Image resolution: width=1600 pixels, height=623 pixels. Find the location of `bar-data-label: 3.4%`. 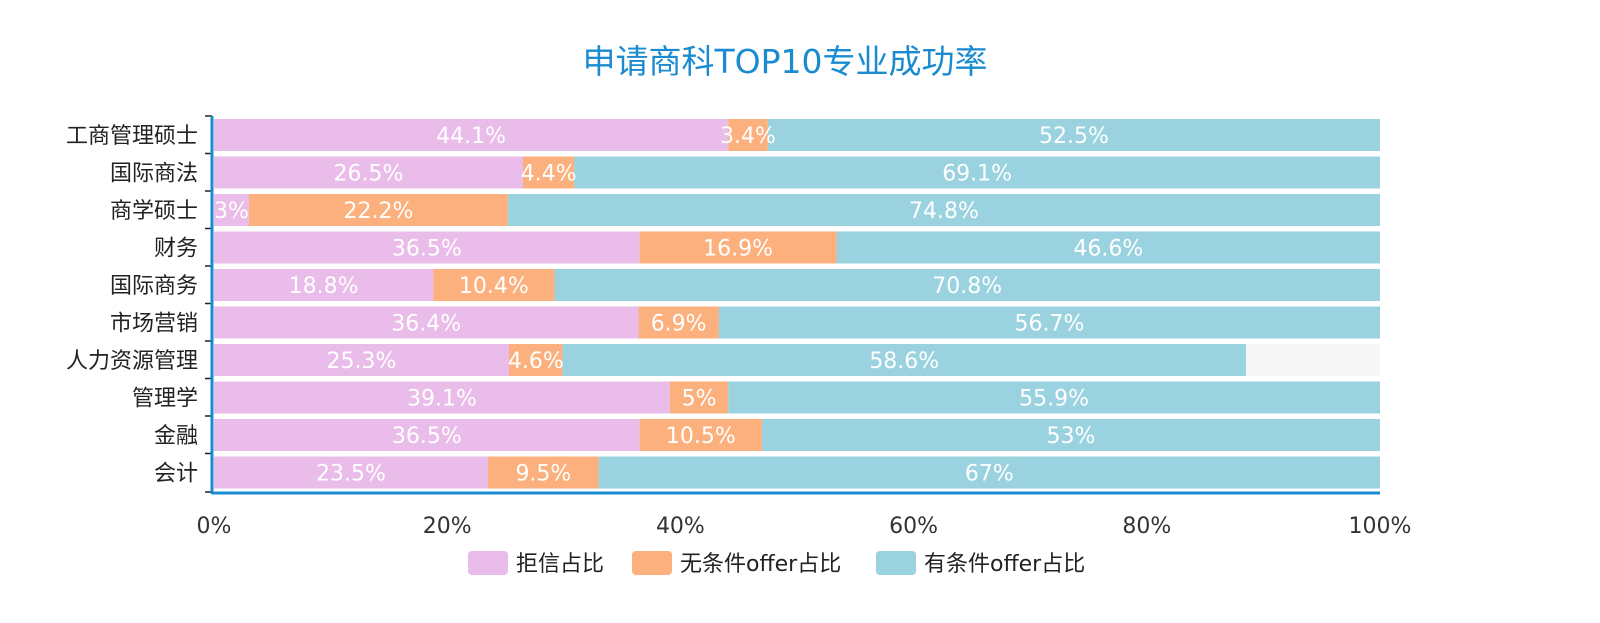

bar-data-label: 3.4% is located at coordinates (748, 136).